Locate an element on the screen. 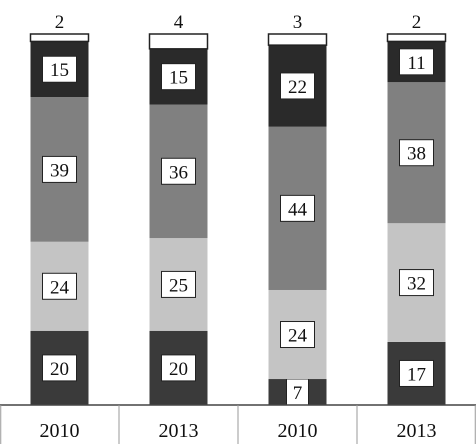 This screenshot has height=444, width=476. data-label: 36 is located at coordinates (178, 172).